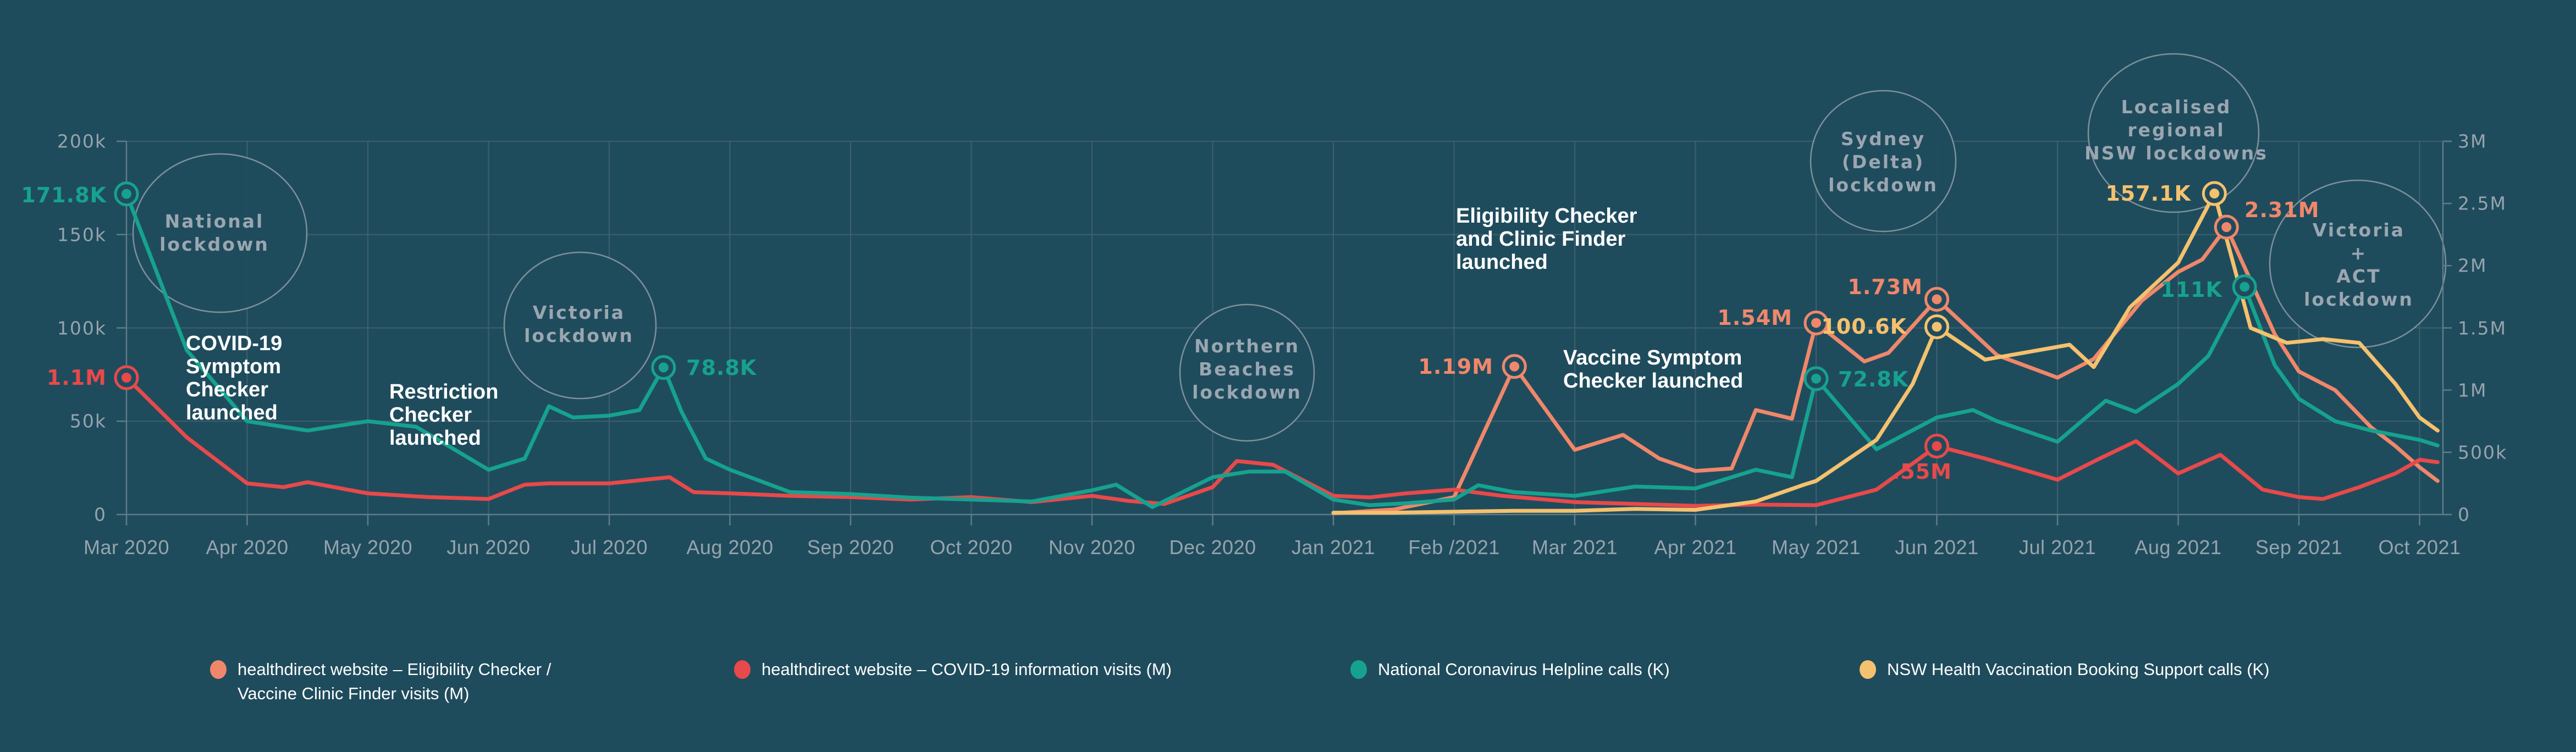 The height and width of the screenshot is (752, 2576). Describe the element at coordinates (100, 515) in the screenshot. I see `left-axis-tick-label: 0` at that location.